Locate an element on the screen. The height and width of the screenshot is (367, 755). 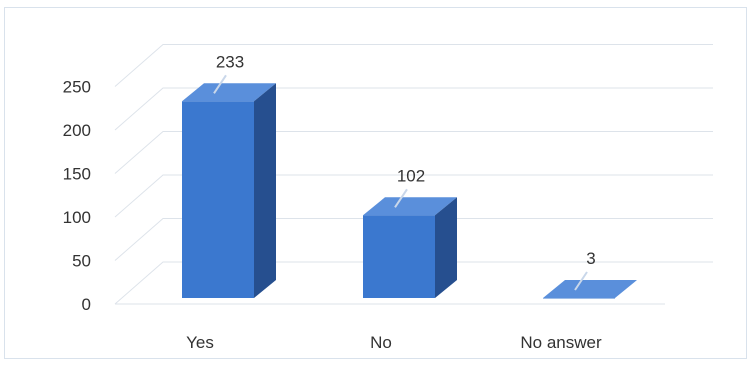
y-tick-label: 100 is located at coordinates (77, 217).